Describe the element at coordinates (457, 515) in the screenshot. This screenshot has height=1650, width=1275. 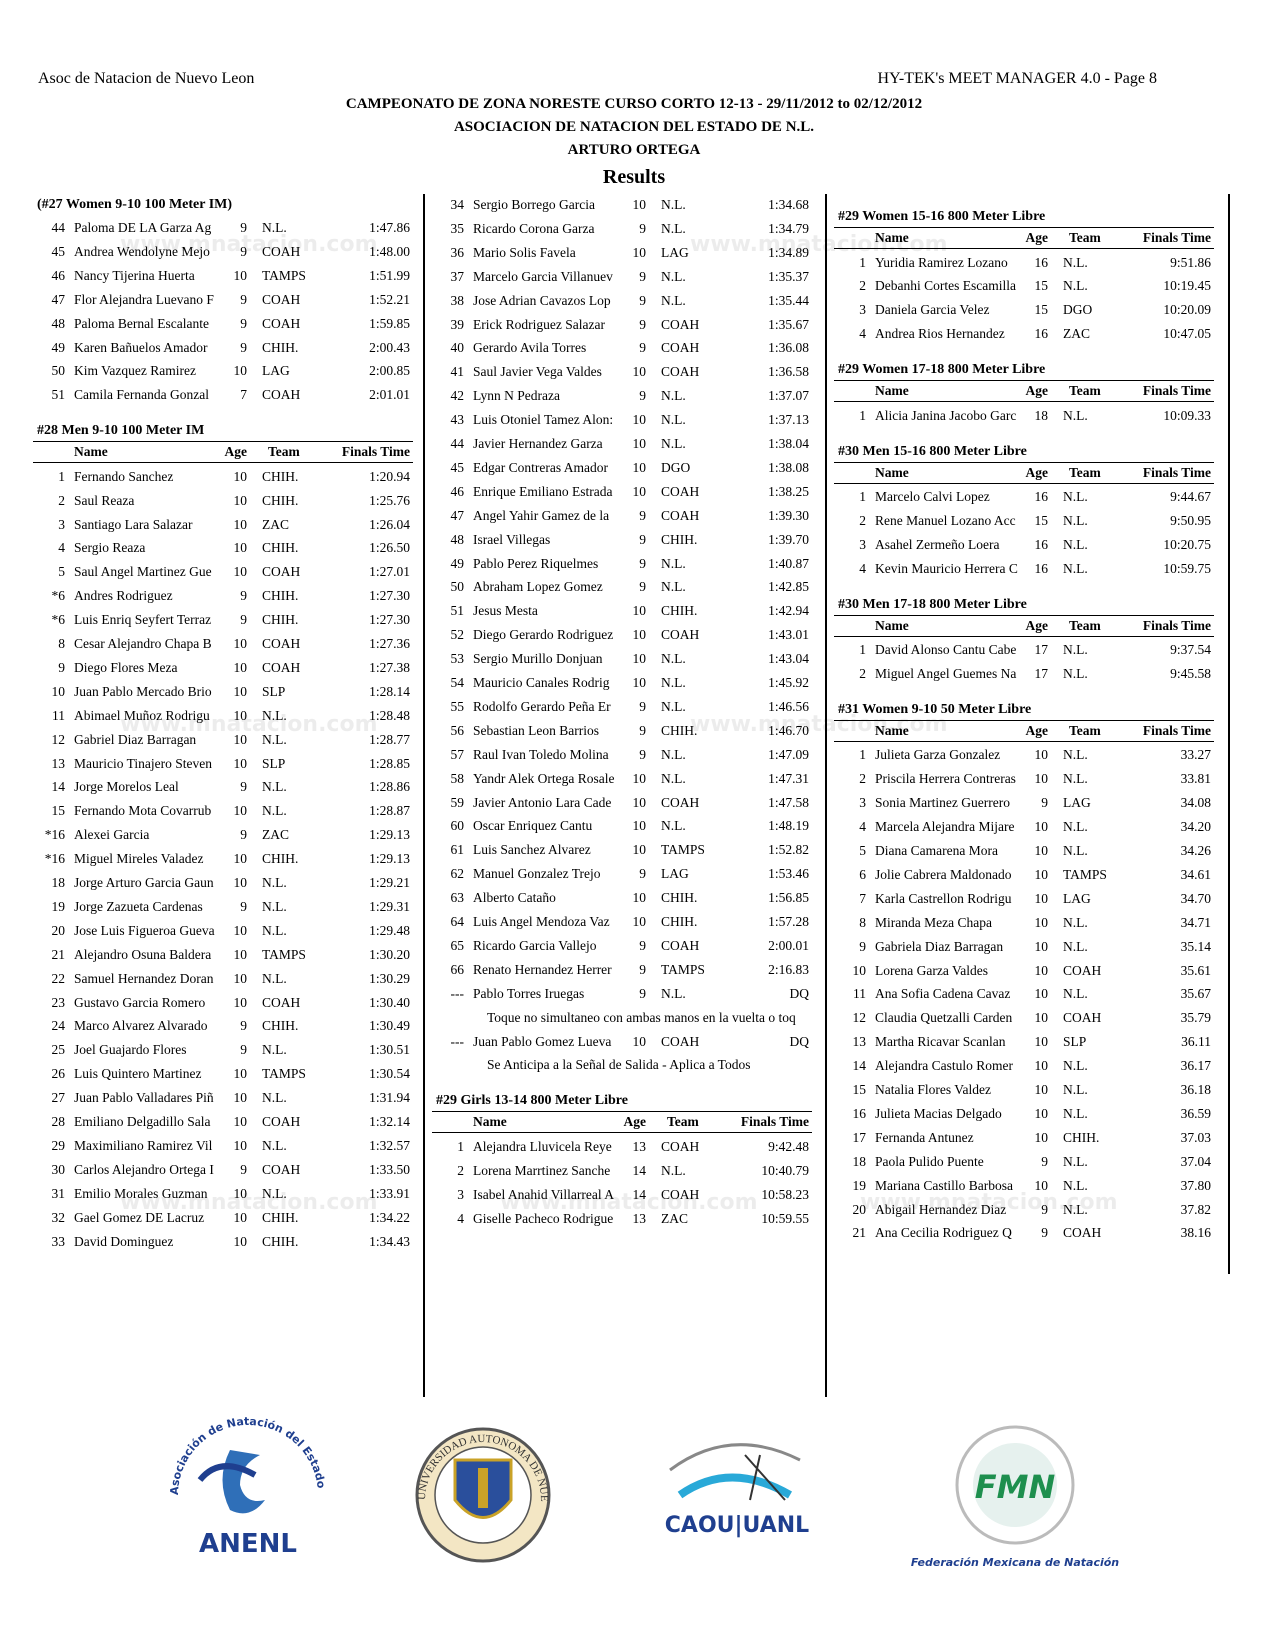
I see `place: 47` at that location.